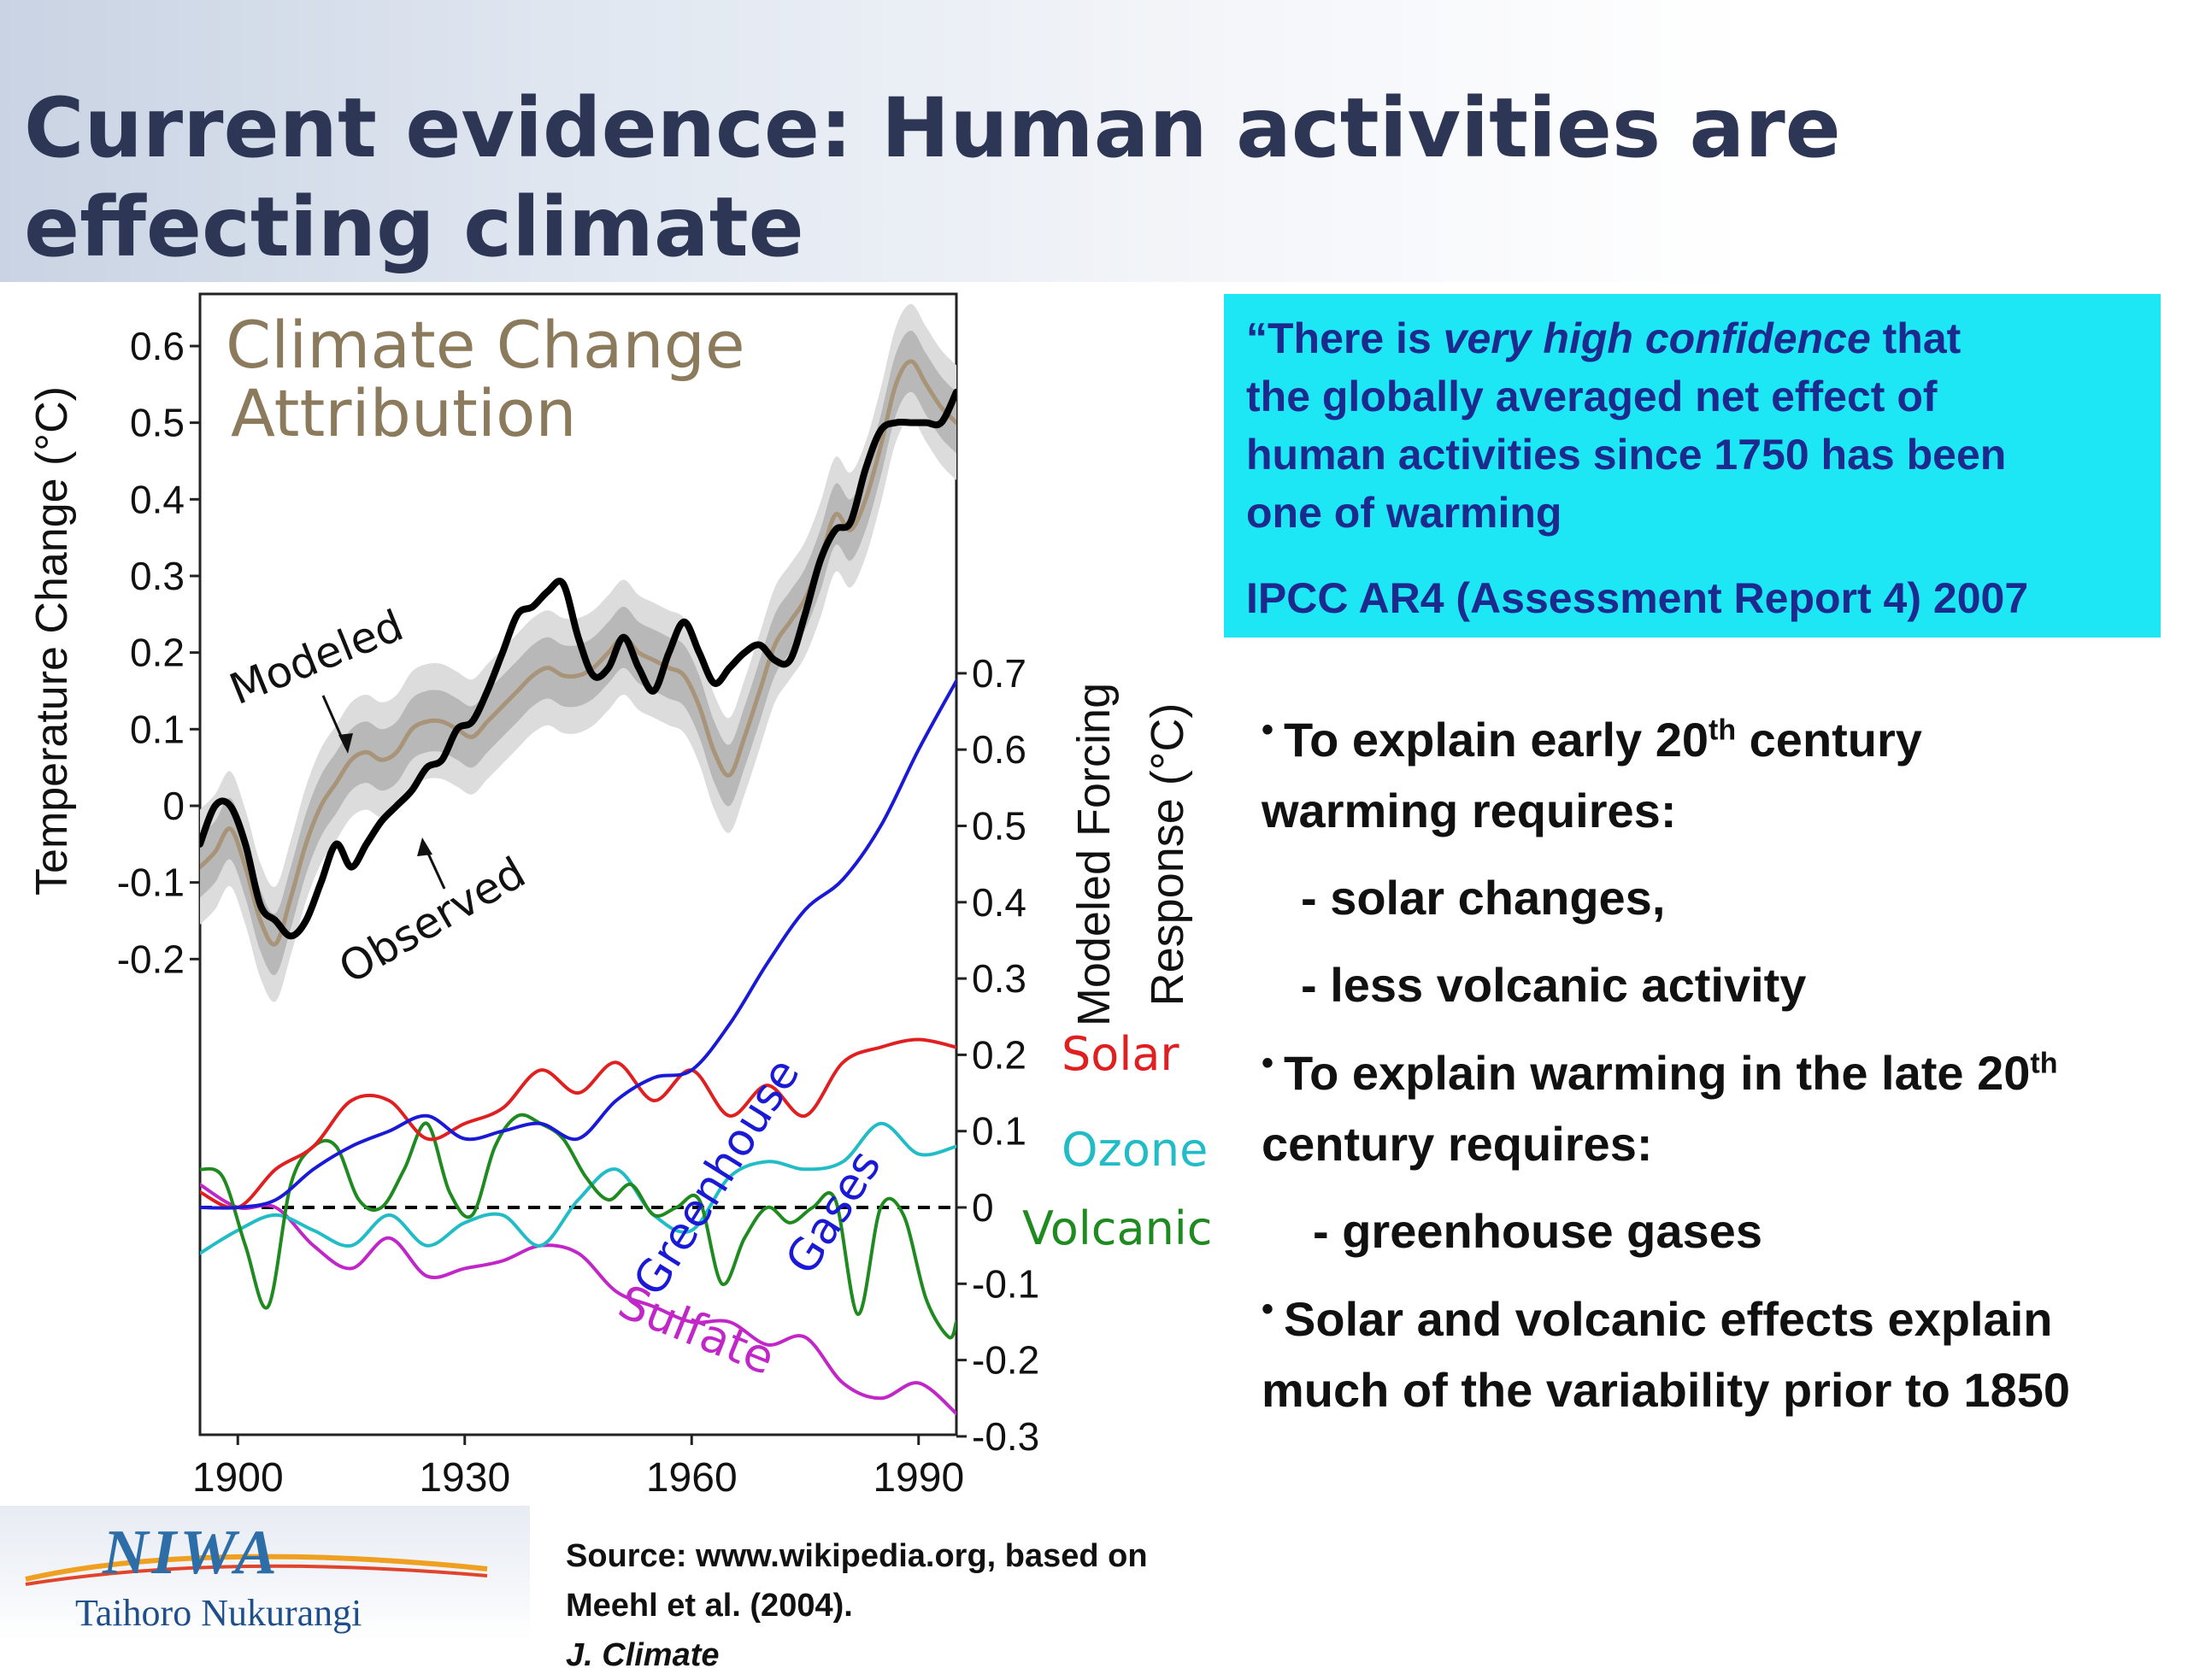  Describe the element at coordinates (1404, 513) in the screenshot. I see `quote-line-4: one of warming` at that location.